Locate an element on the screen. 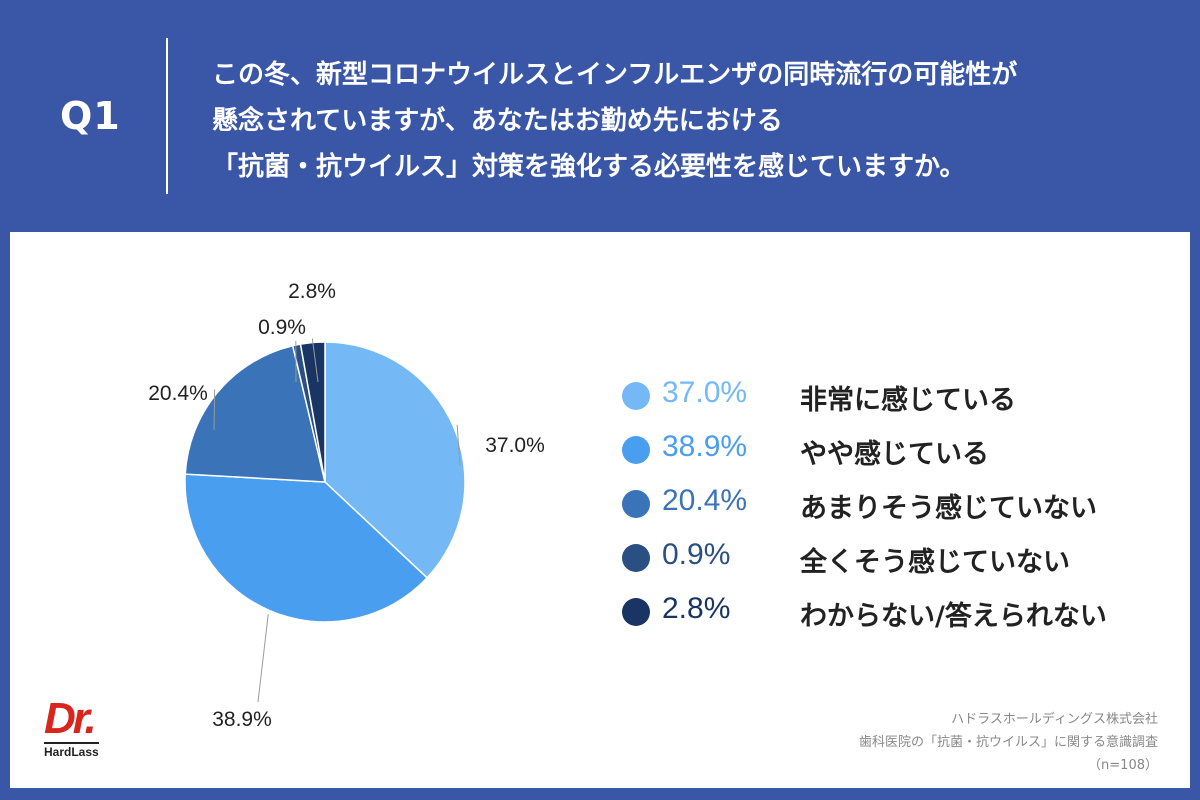 The width and height of the screenshot is (1200, 800). leader-line-unknown is located at coordinates (315, 360).